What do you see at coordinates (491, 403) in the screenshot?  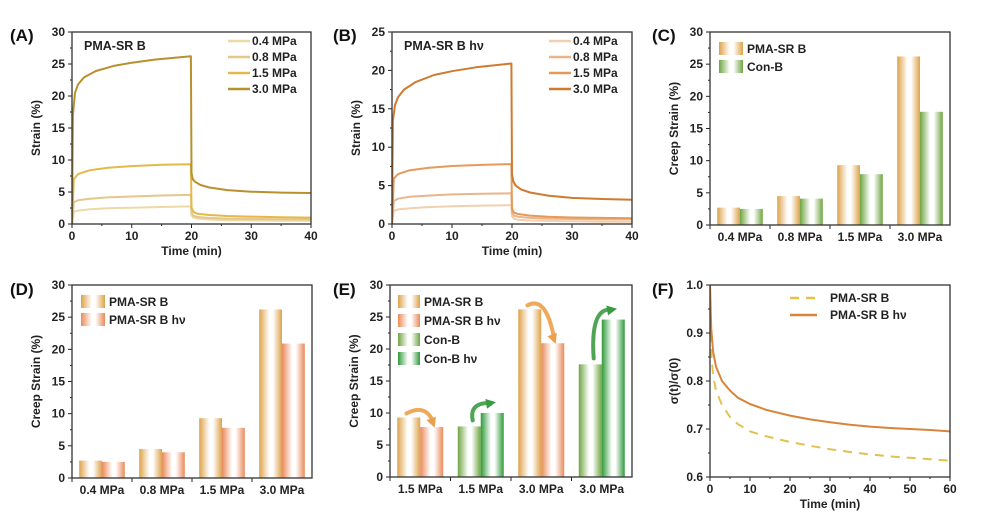 I see `arrowhead-icon` at bounding box center [491, 403].